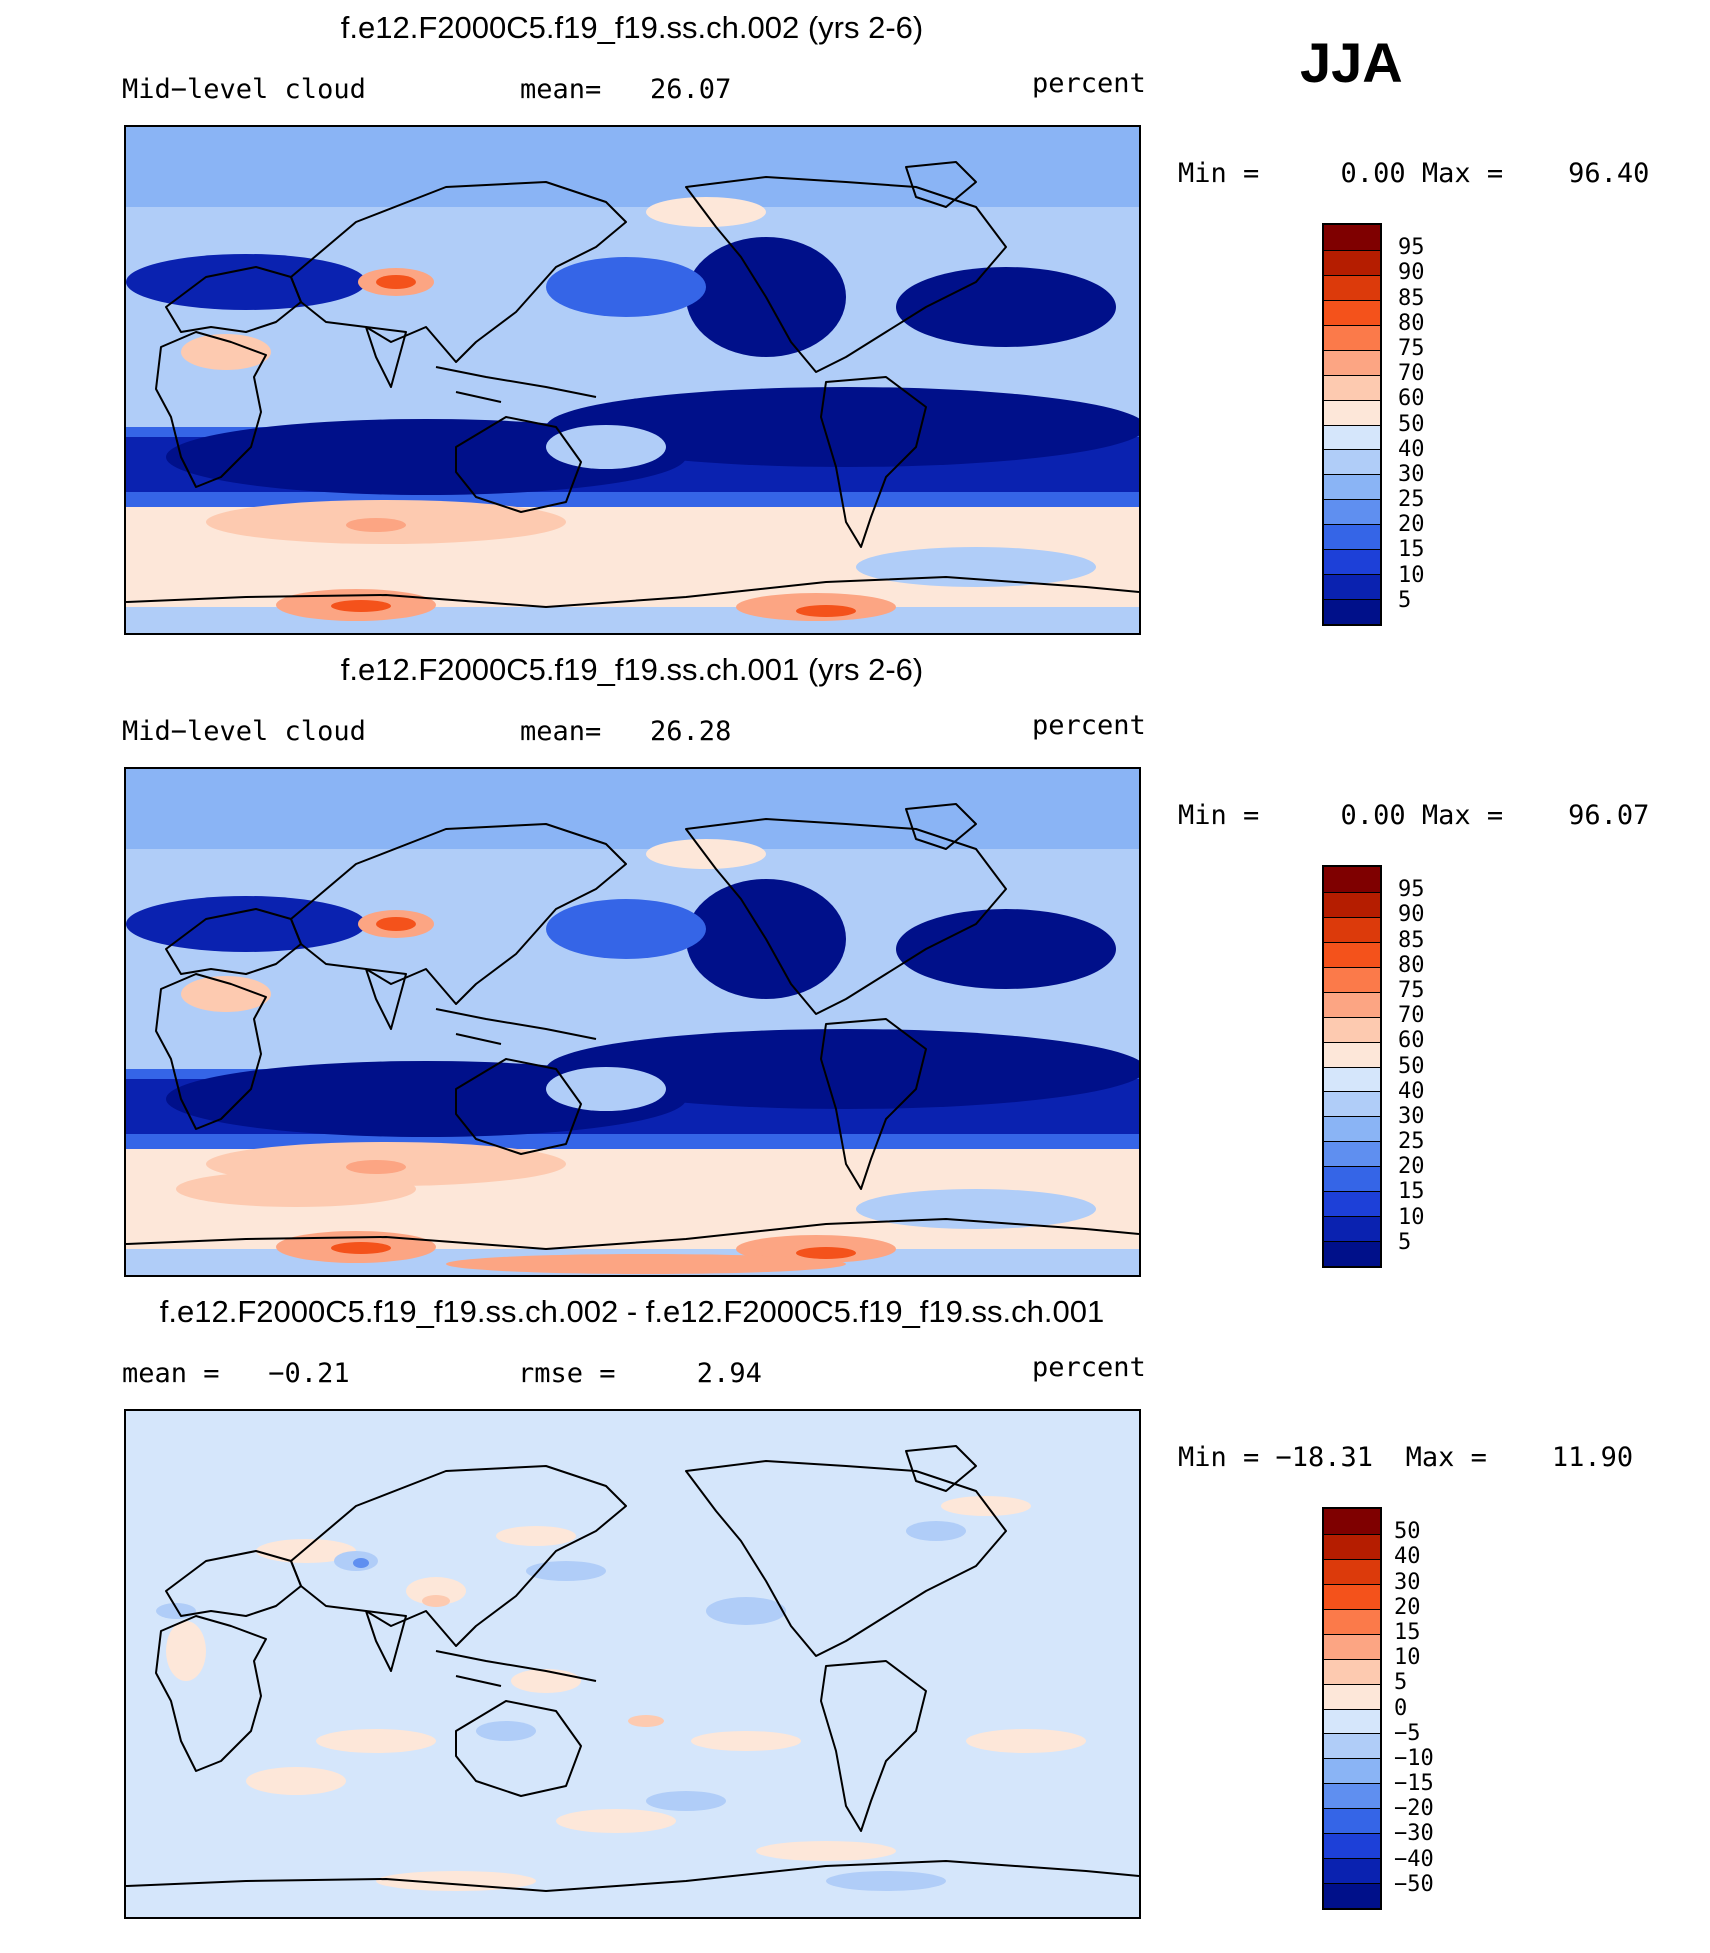 The height and width of the screenshot is (1953, 1710). What do you see at coordinates (976, 1209) in the screenshot?
I see `field-blob-south-atlantic` at bounding box center [976, 1209].